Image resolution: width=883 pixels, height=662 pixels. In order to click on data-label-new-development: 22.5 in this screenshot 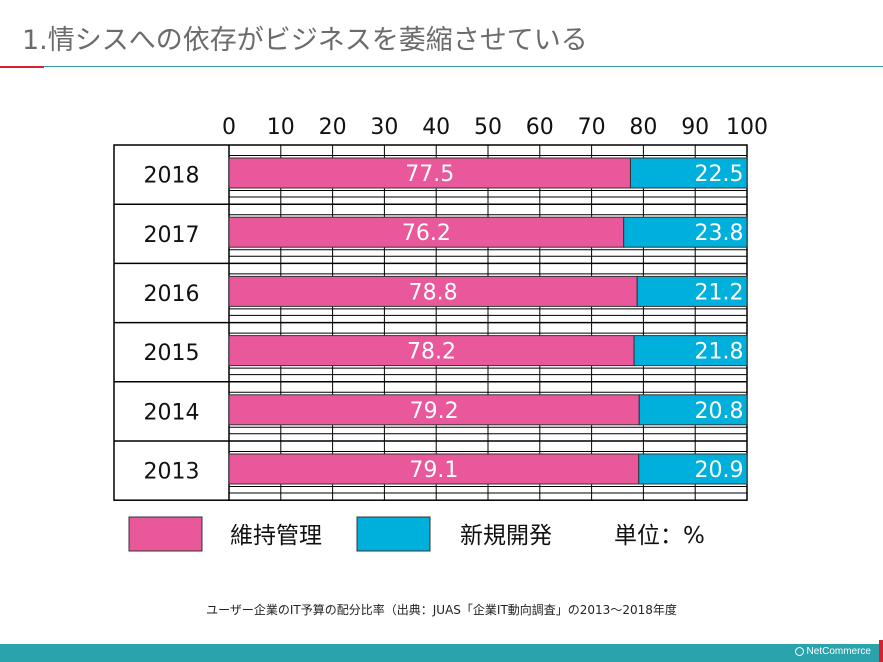, I will do `click(719, 174)`.